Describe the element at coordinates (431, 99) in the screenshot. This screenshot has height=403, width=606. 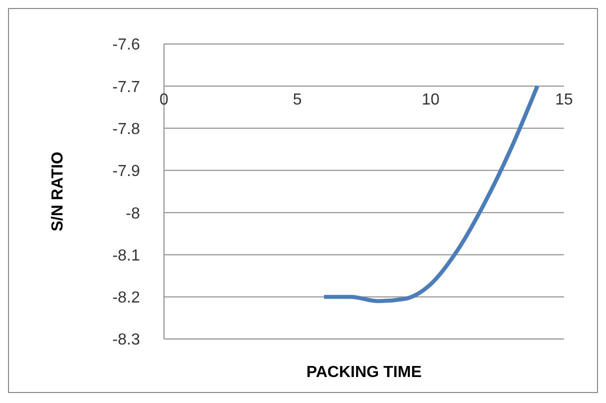
I see `x-tick-label: 10` at that location.